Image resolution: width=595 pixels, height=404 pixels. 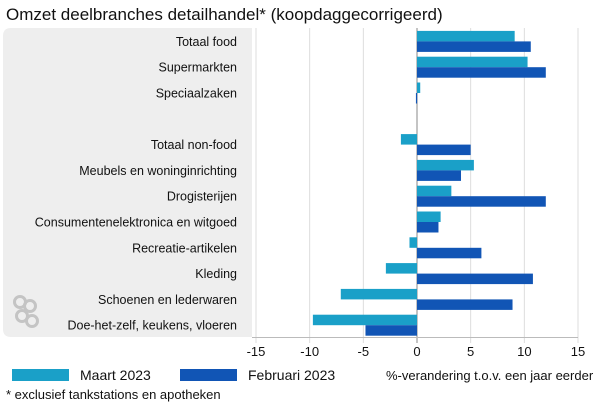 What do you see at coordinates (26, 311) in the screenshot?
I see `cbs-logo-icon` at bounding box center [26, 311].